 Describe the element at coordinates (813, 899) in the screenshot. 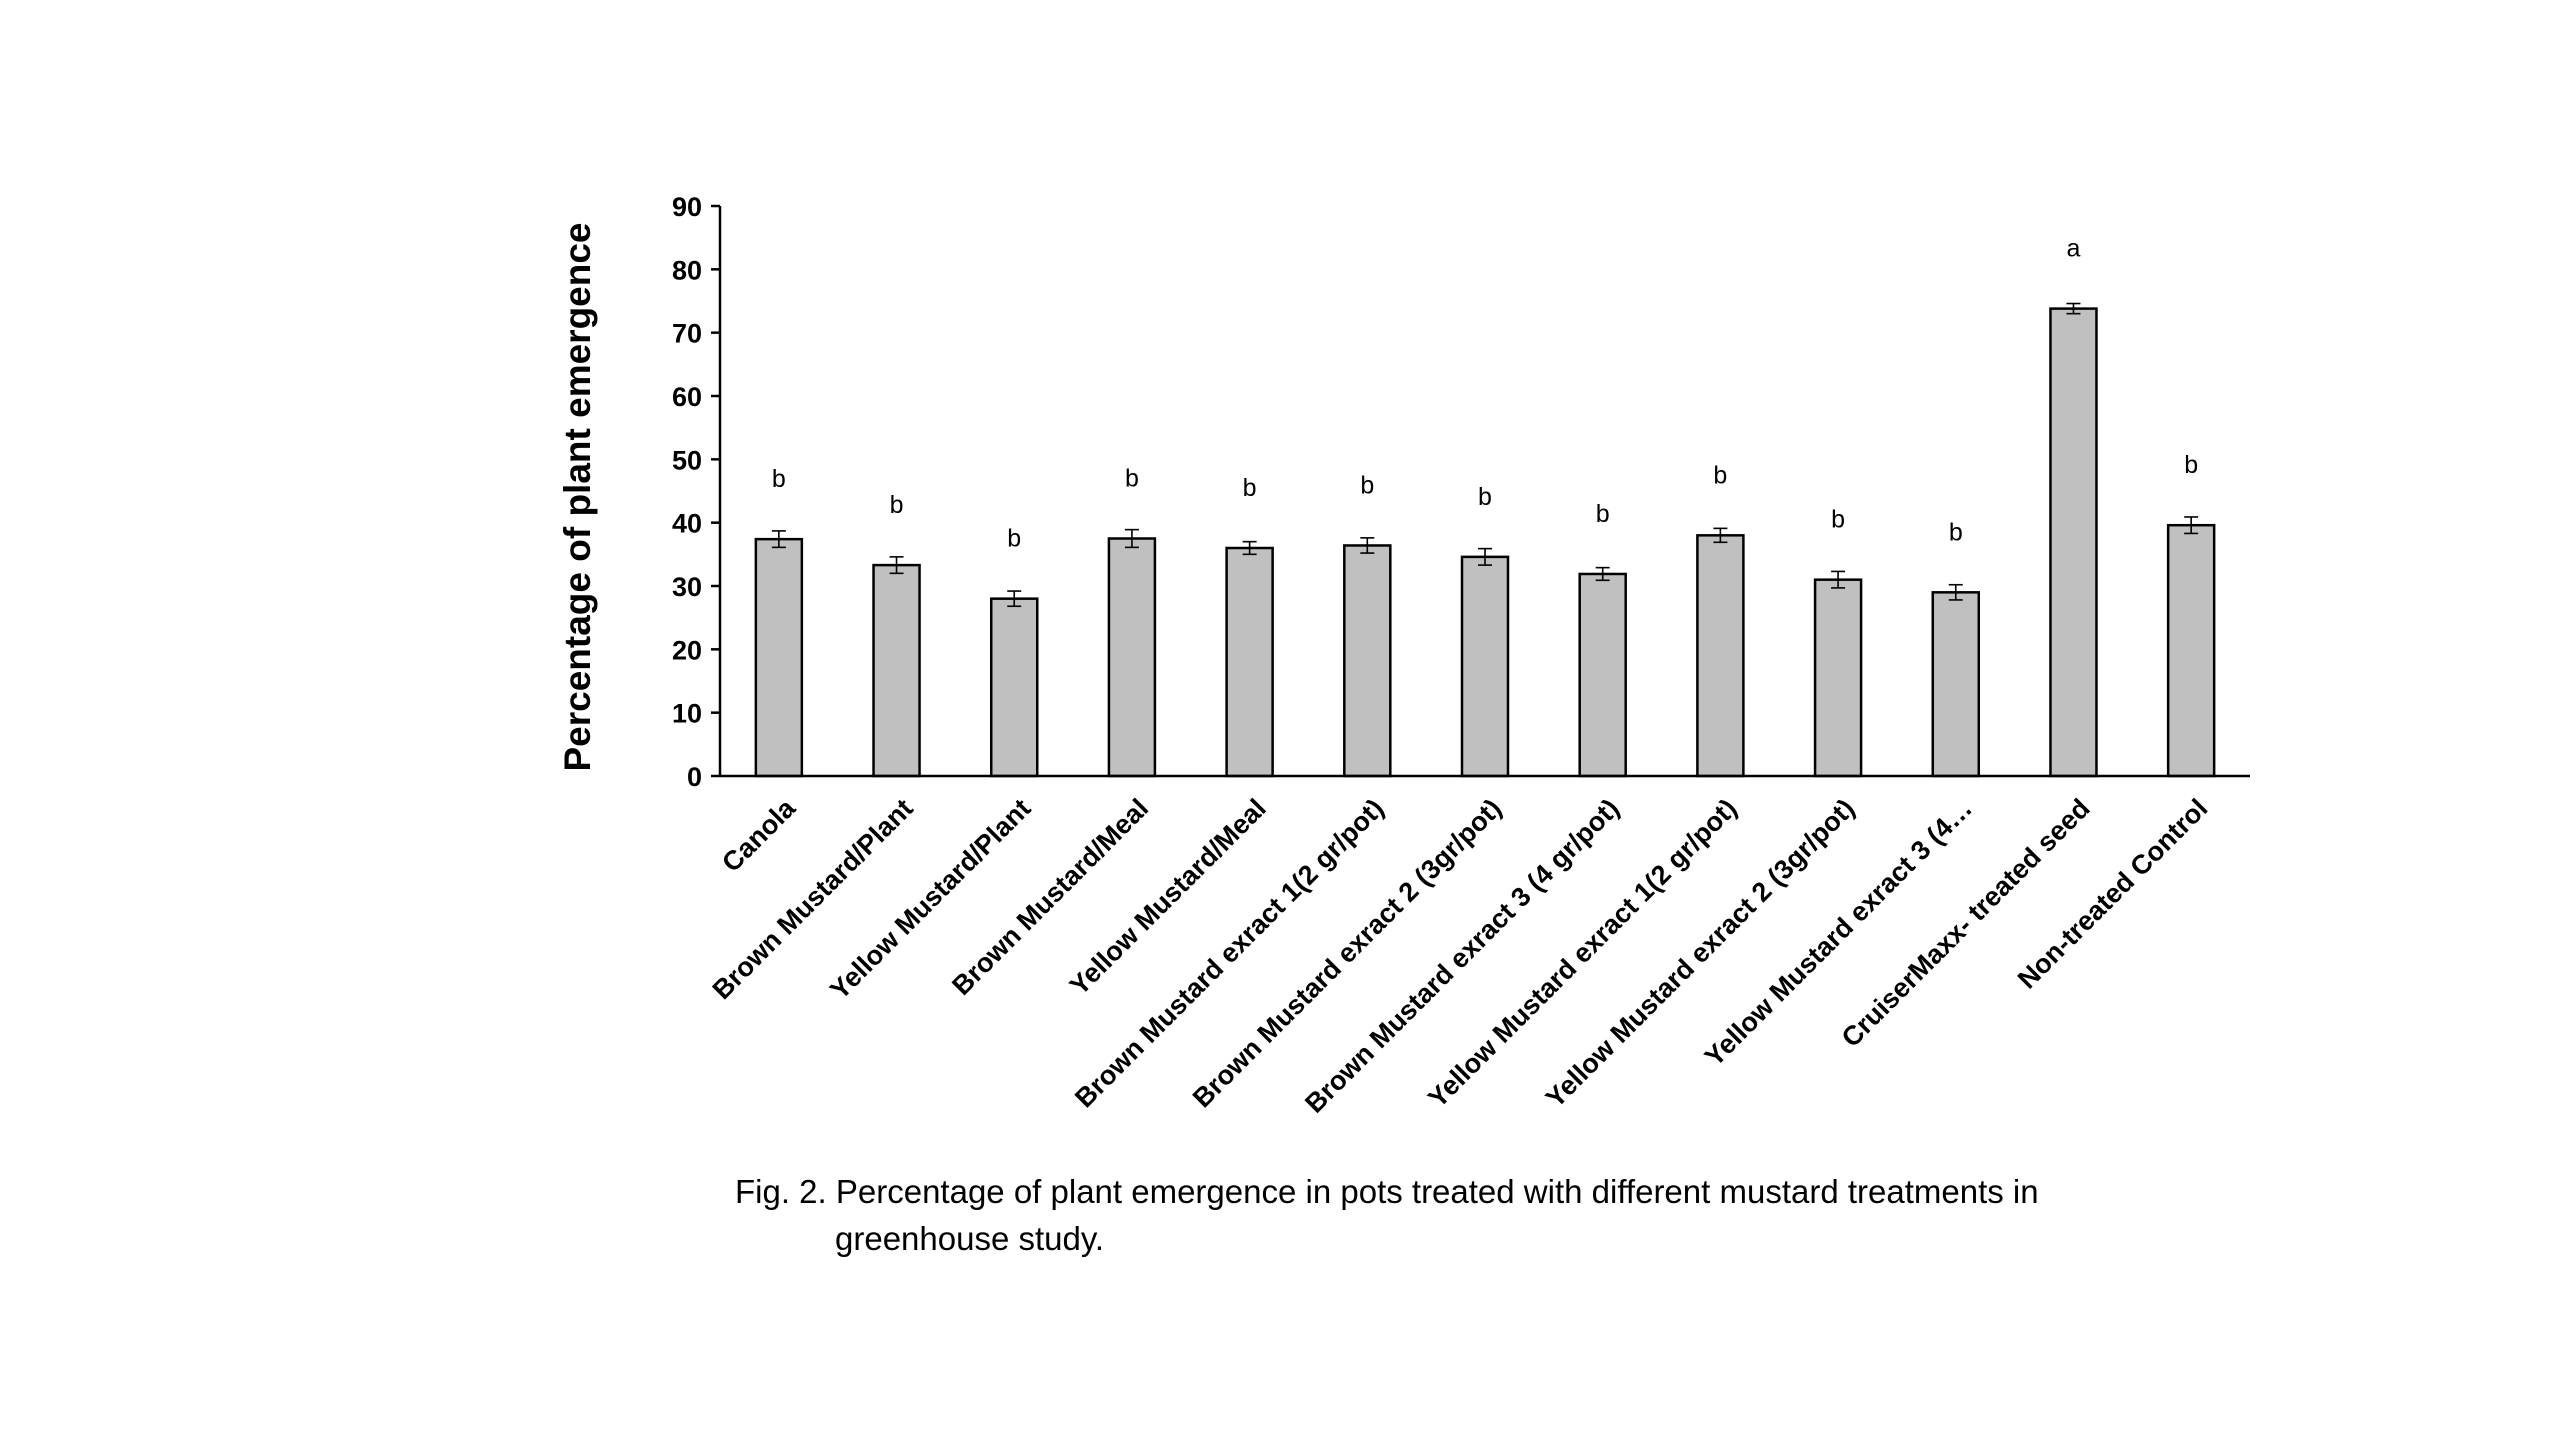

I see `x-tick-label: Brown Mustard/Plant` at that location.